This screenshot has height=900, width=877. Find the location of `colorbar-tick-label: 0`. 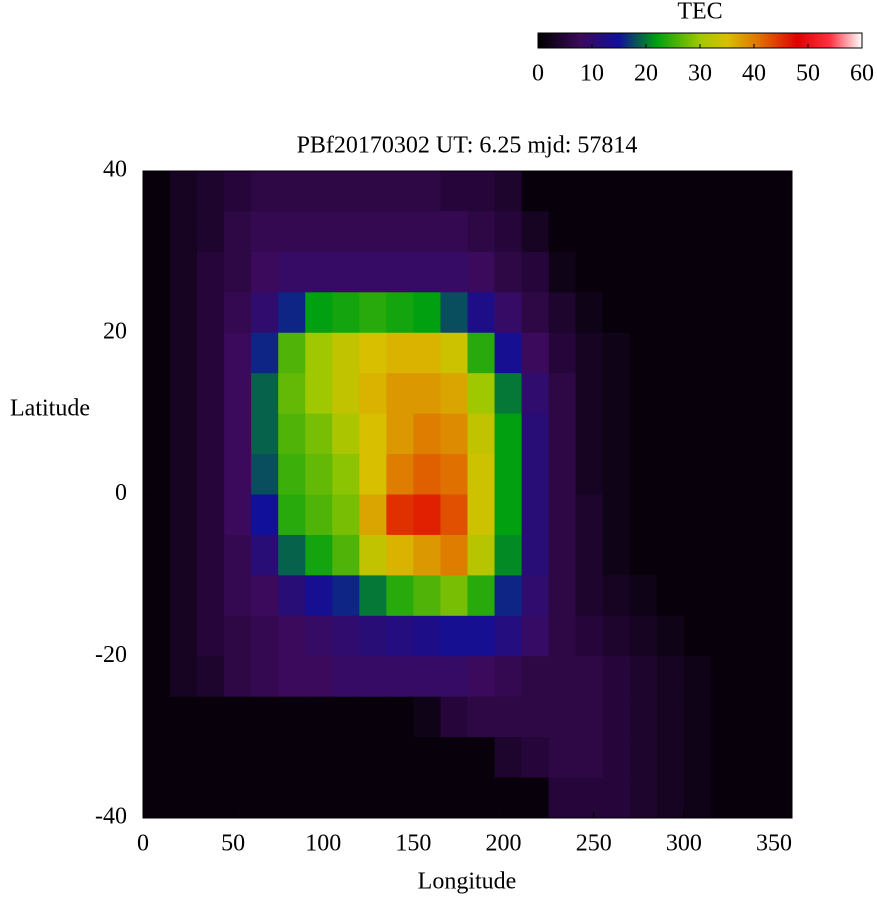

colorbar-tick-label: 0 is located at coordinates (538, 74).